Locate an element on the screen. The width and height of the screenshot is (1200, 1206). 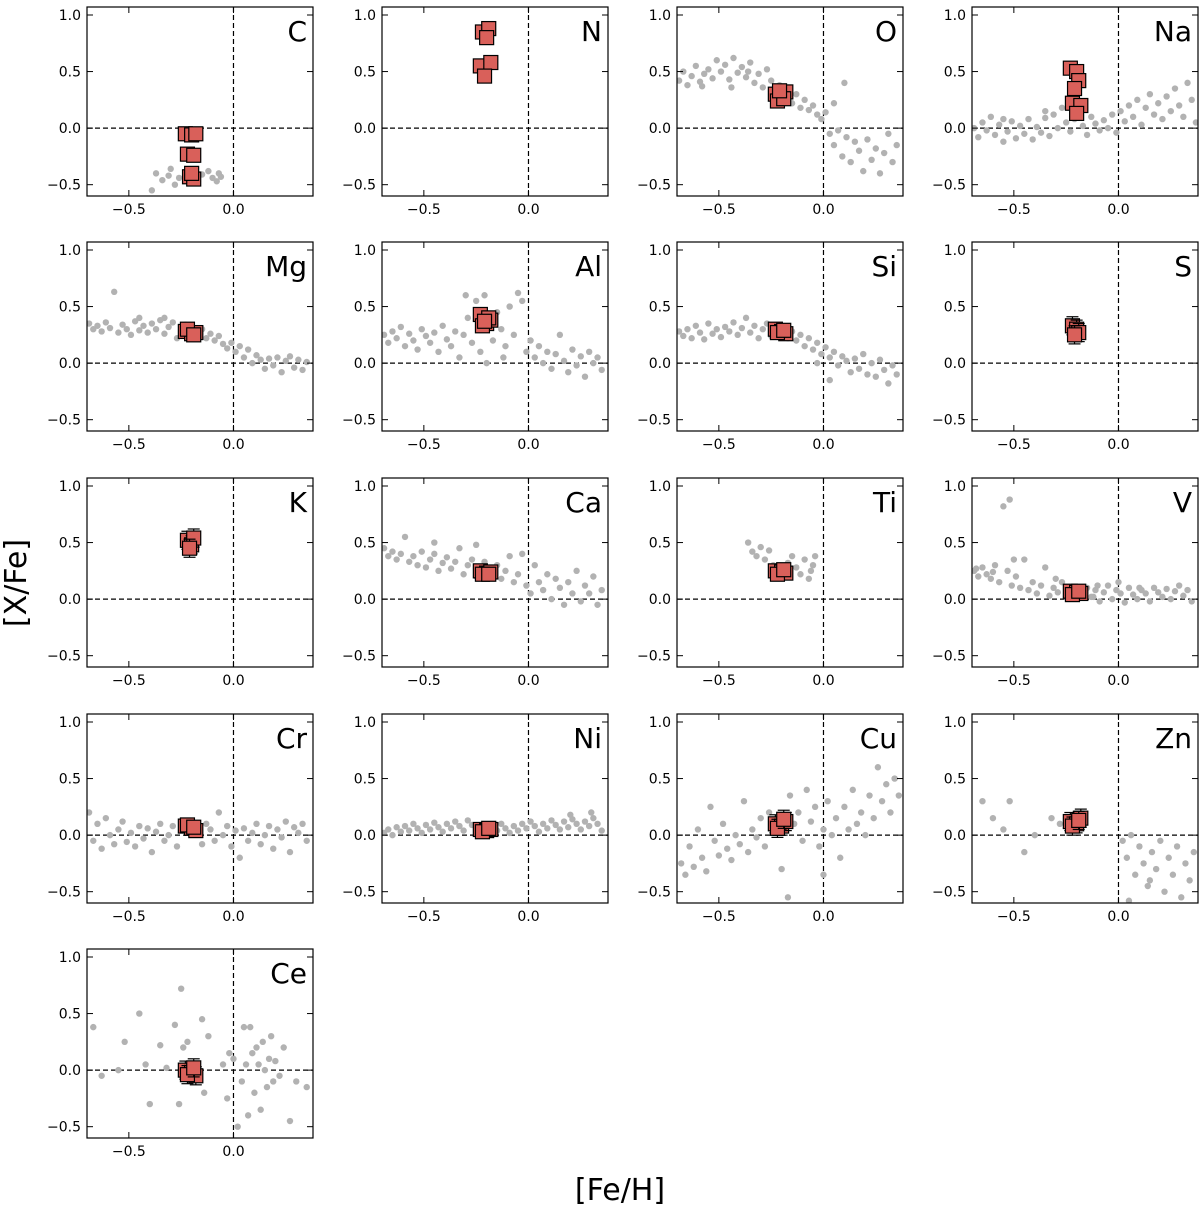
element-label: Ni is located at coordinates (587, 738).